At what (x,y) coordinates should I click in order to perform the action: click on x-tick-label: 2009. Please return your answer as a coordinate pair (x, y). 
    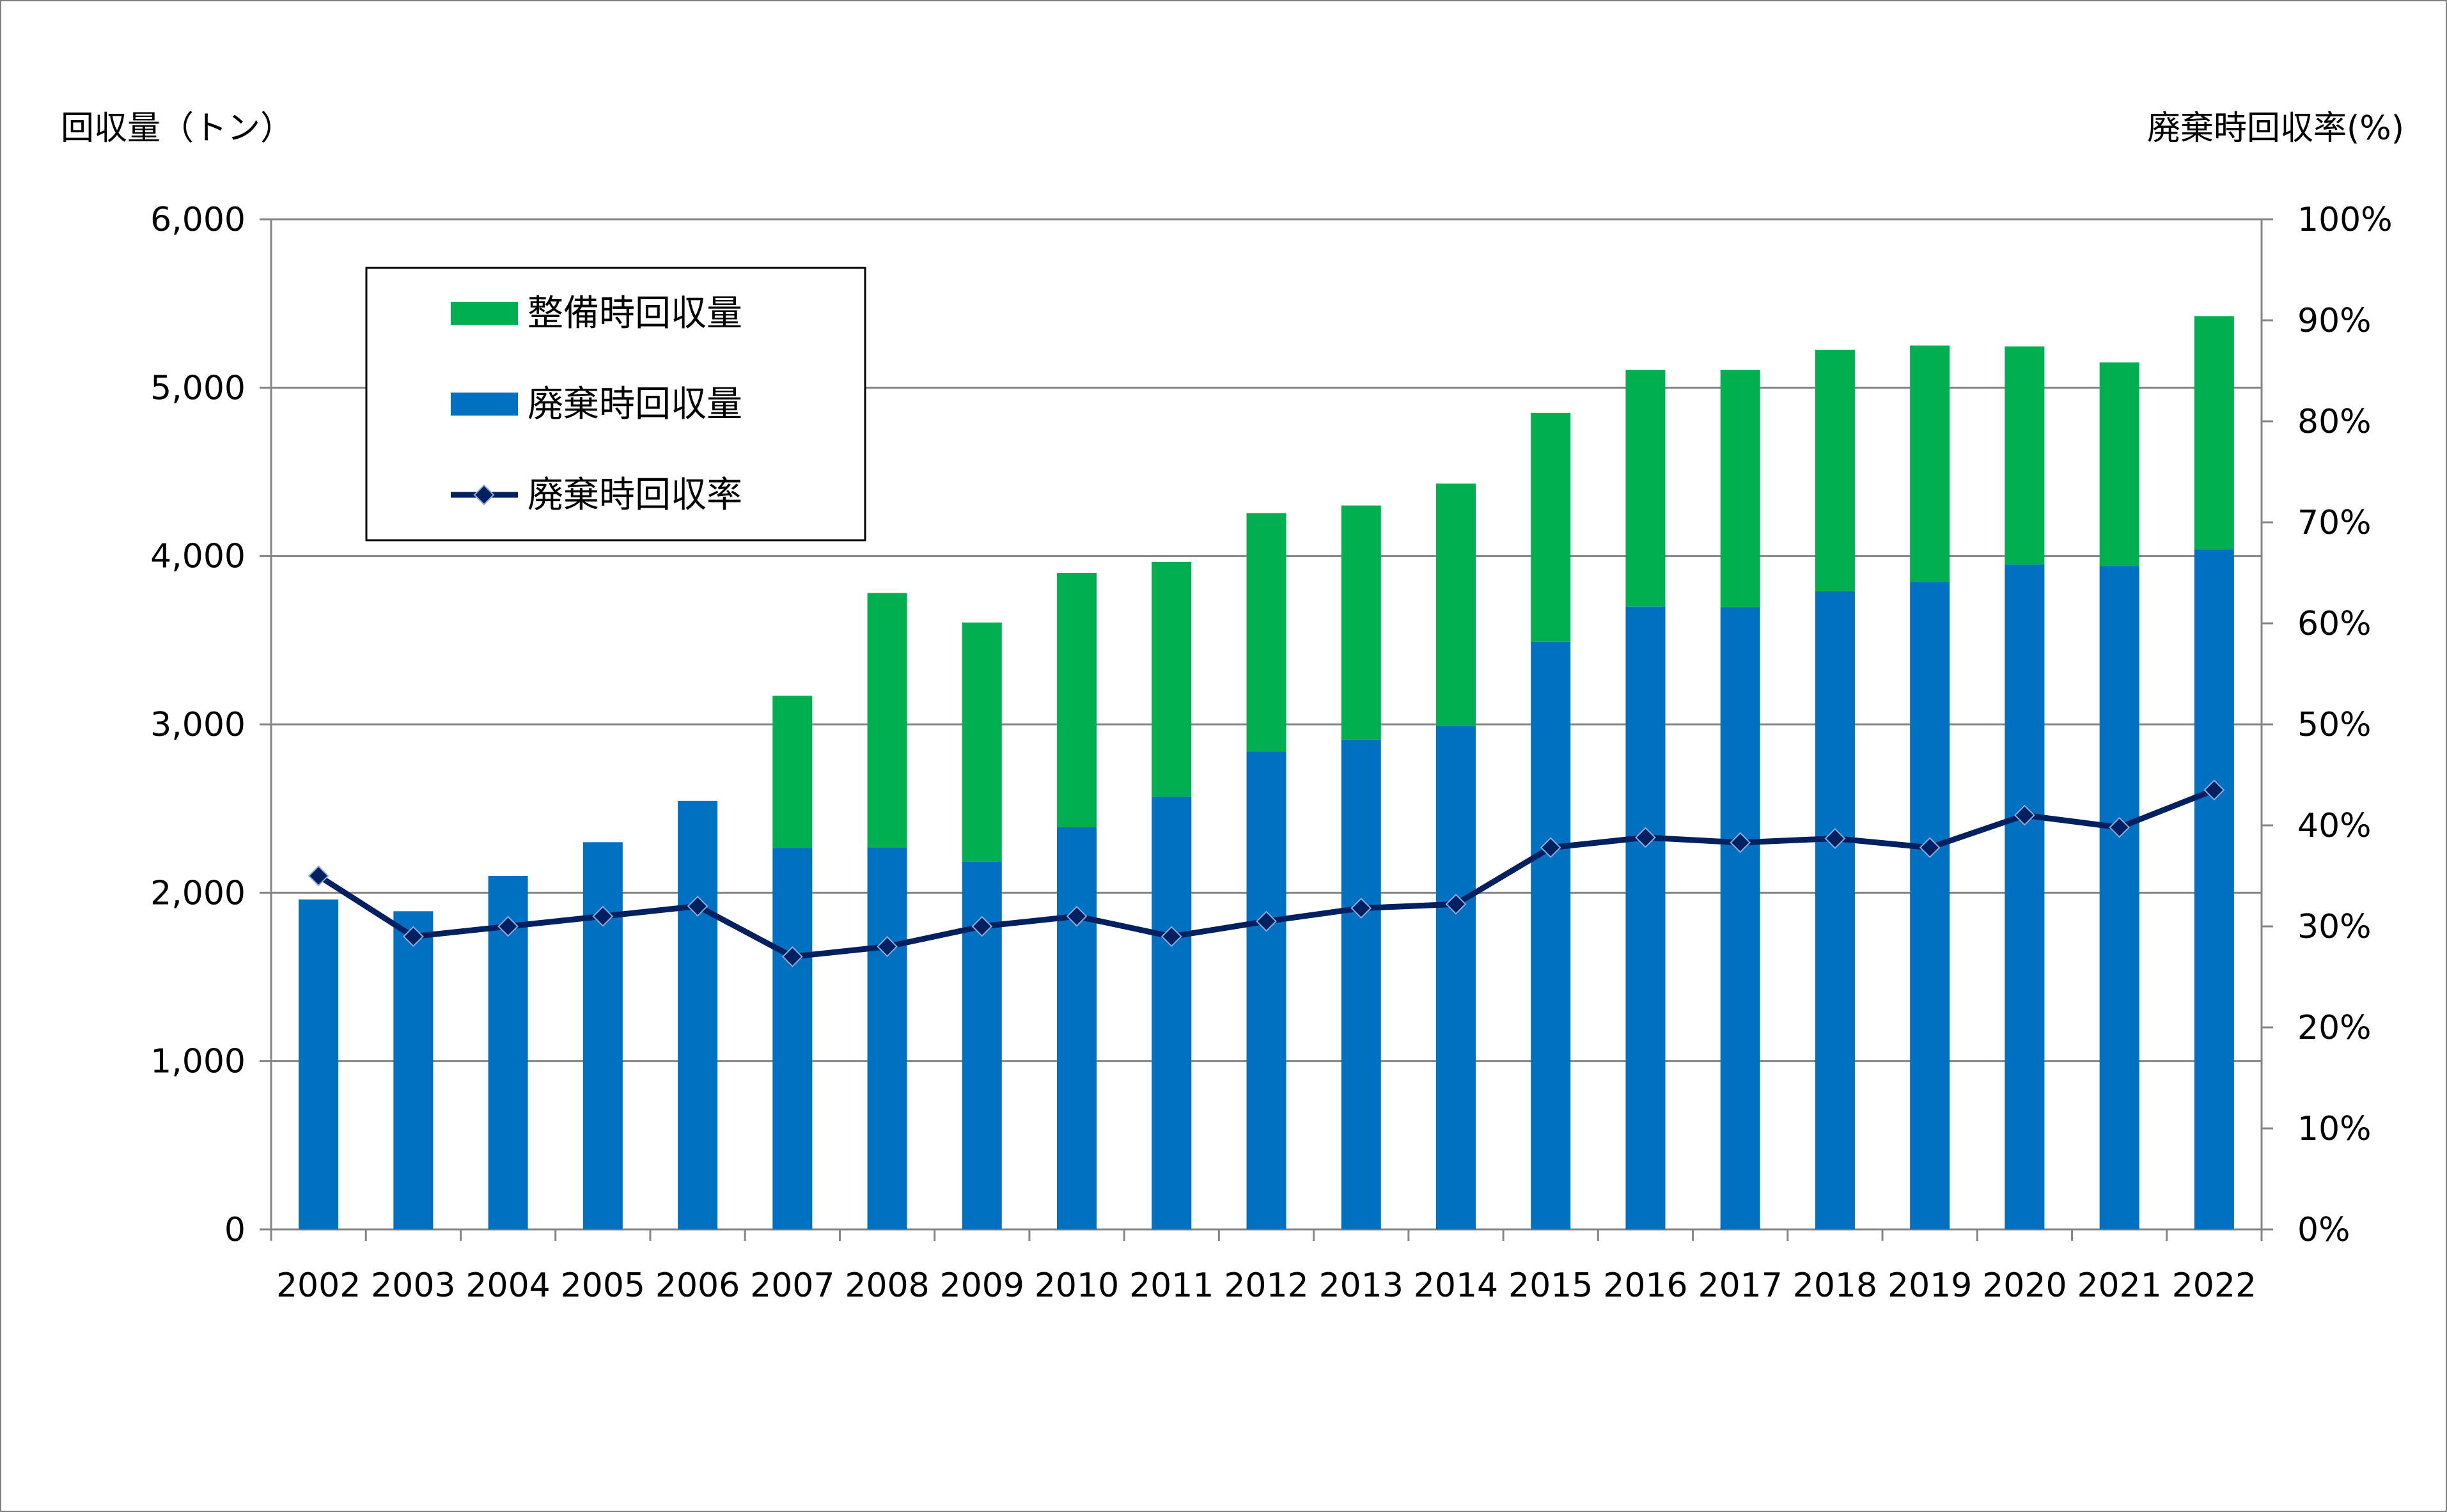
    Looking at the image, I should click on (982, 1285).